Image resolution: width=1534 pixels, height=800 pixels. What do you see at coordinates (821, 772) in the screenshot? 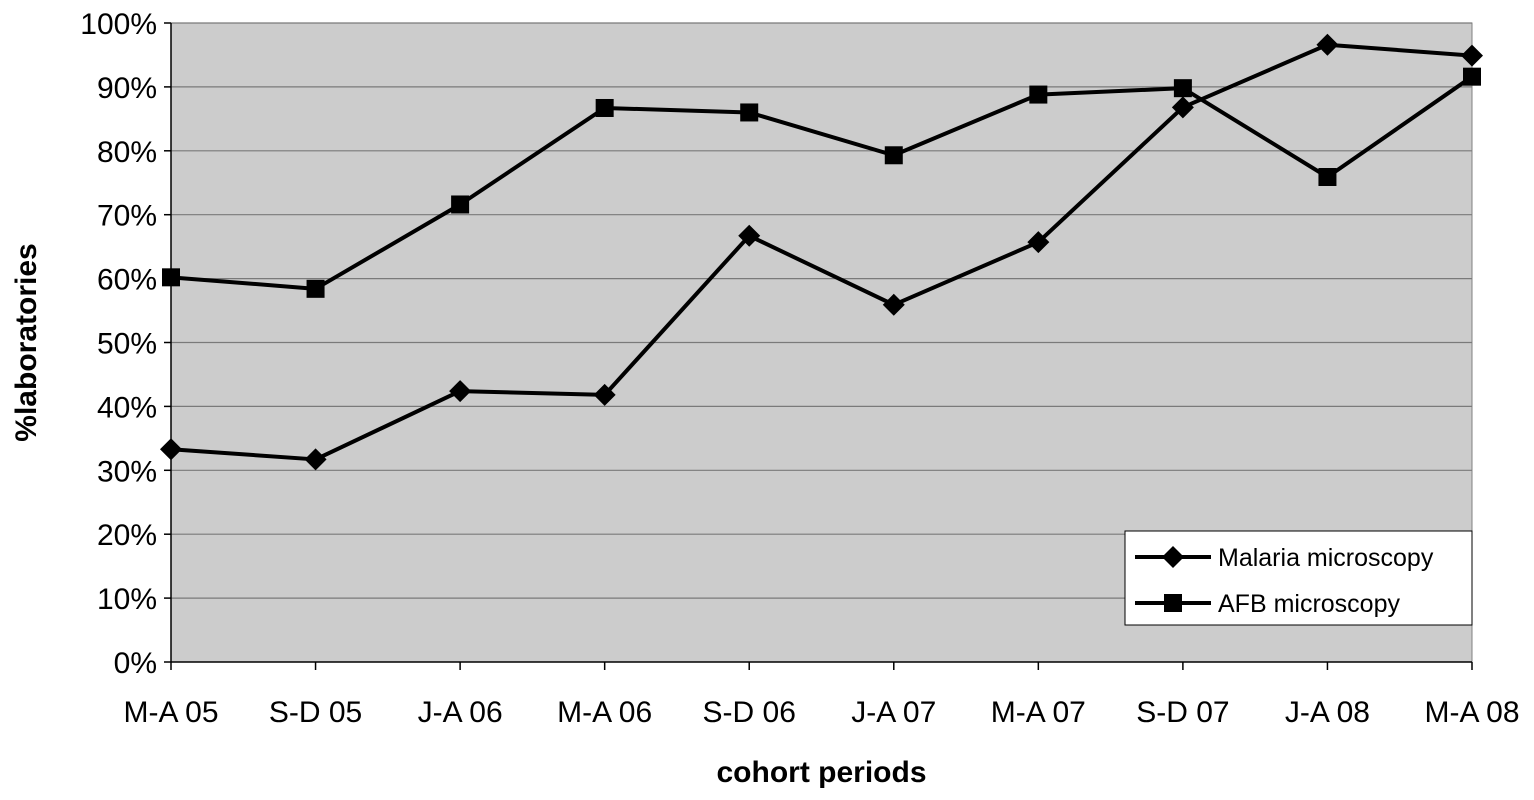
I see `x-axis-title: cohort periods` at bounding box center [821, 772].